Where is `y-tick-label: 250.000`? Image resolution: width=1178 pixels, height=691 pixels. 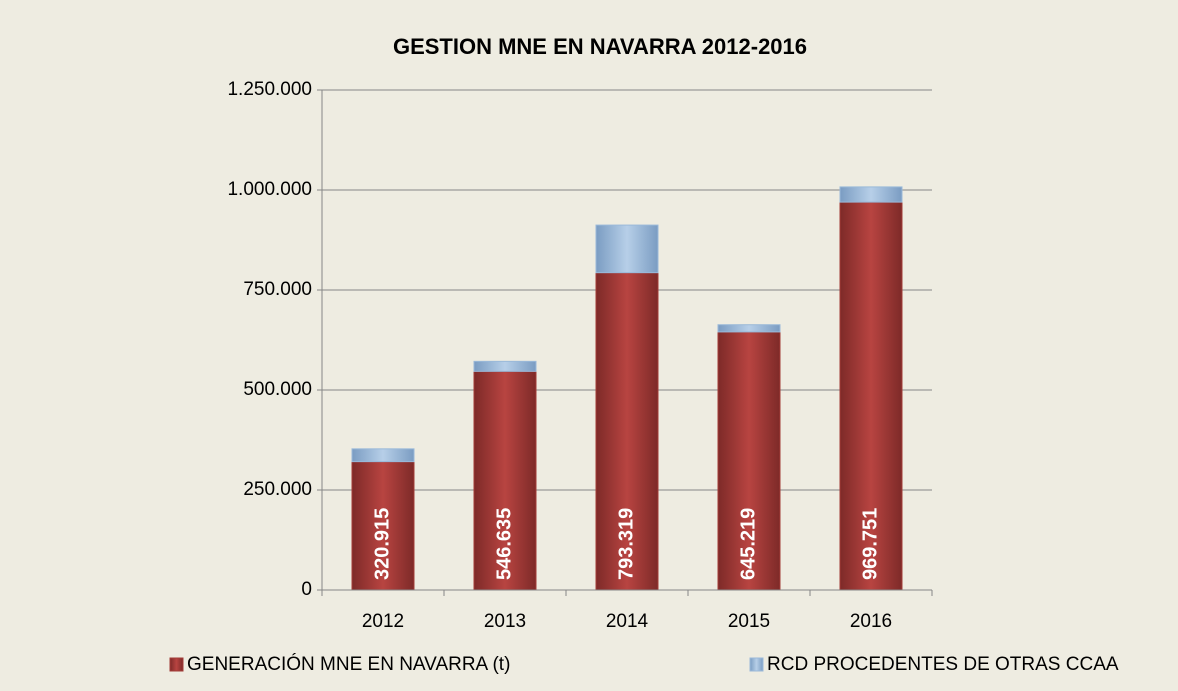
y-tick-label: 250.000 is located at coordinates (277, 489).